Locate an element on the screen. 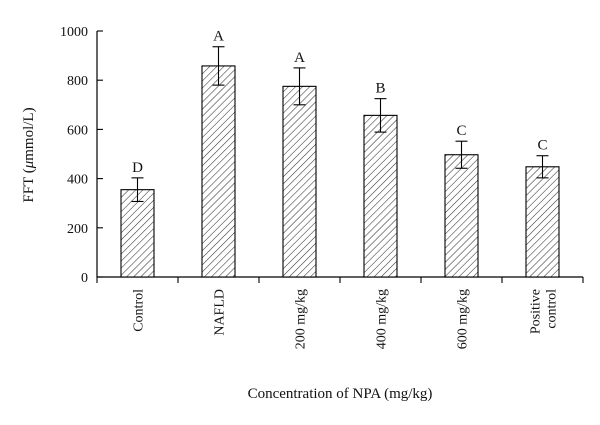 Image resolution: width=600 pixels, height=425 pixels. x-axis-label: Concentration of NPA (mg/kg) is located at coordinates (340, 394).